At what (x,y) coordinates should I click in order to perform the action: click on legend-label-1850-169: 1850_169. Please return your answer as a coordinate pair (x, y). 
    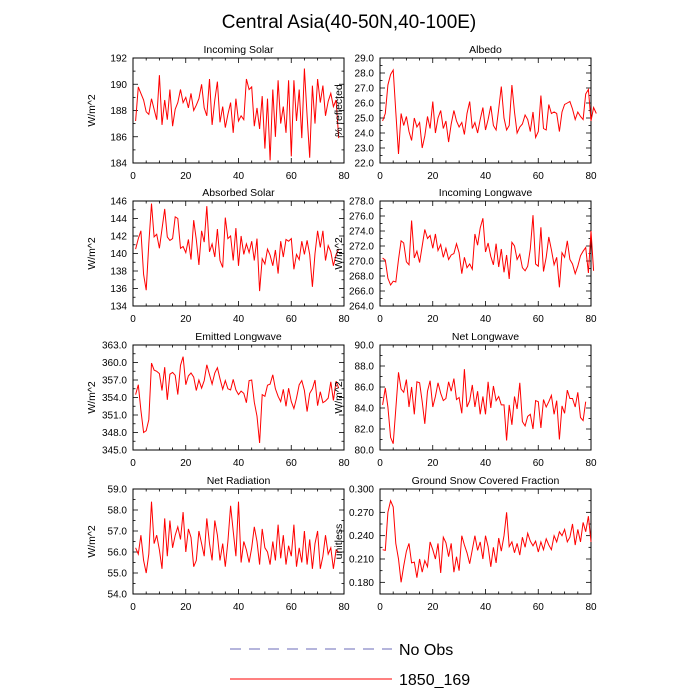
    Looking at the image, I should click on (434, 680).